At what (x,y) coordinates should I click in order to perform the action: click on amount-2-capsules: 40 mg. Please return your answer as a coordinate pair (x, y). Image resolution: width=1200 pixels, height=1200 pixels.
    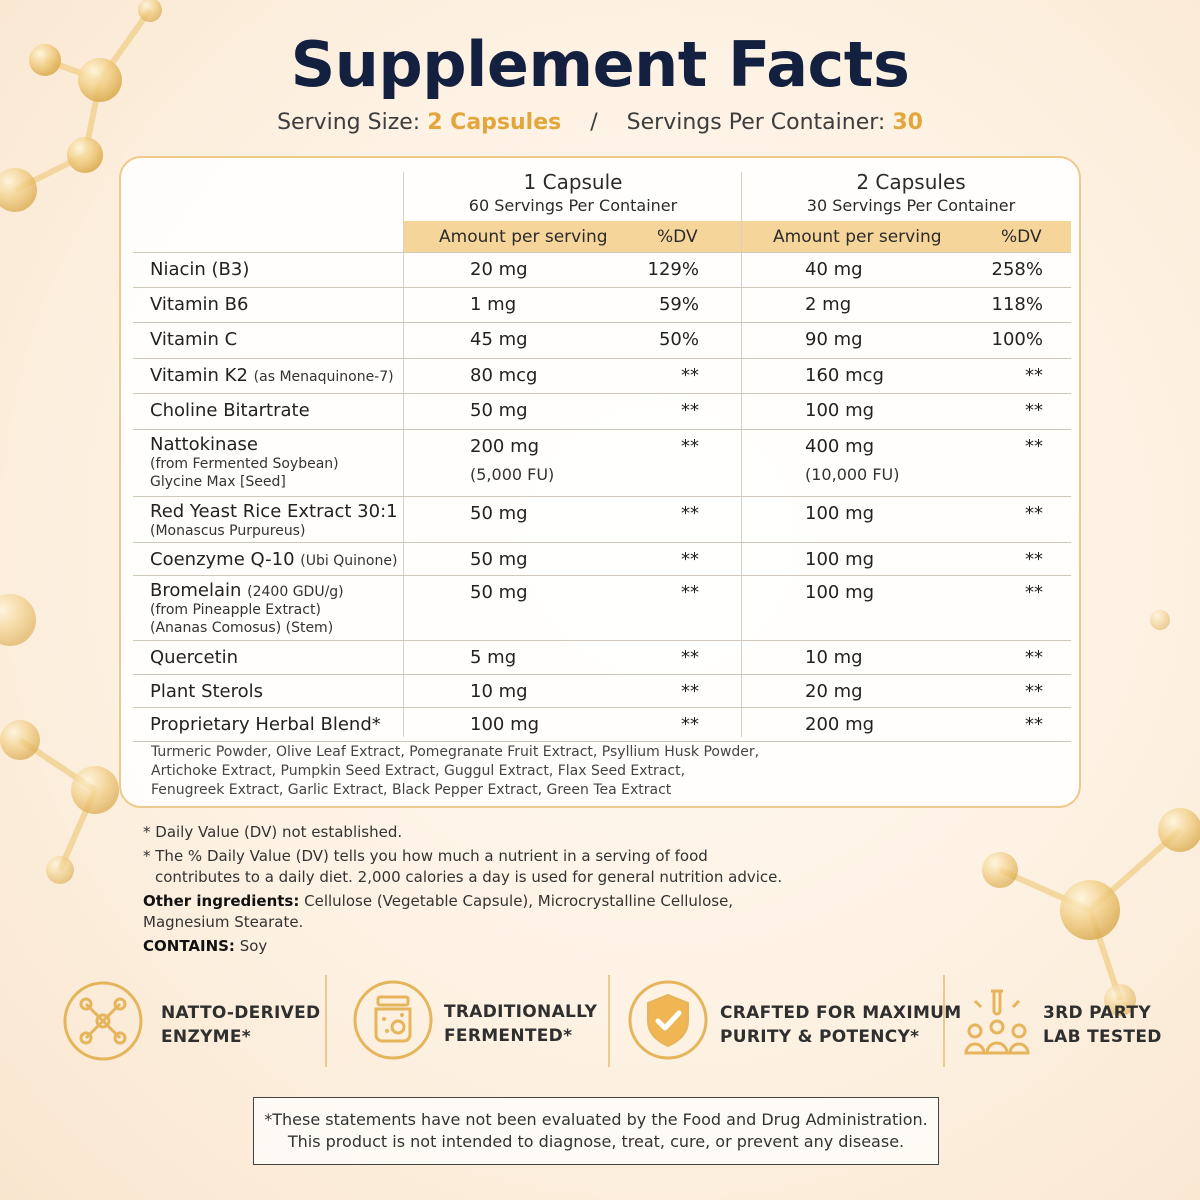
    Looking at the image, I should click on (834, 269).